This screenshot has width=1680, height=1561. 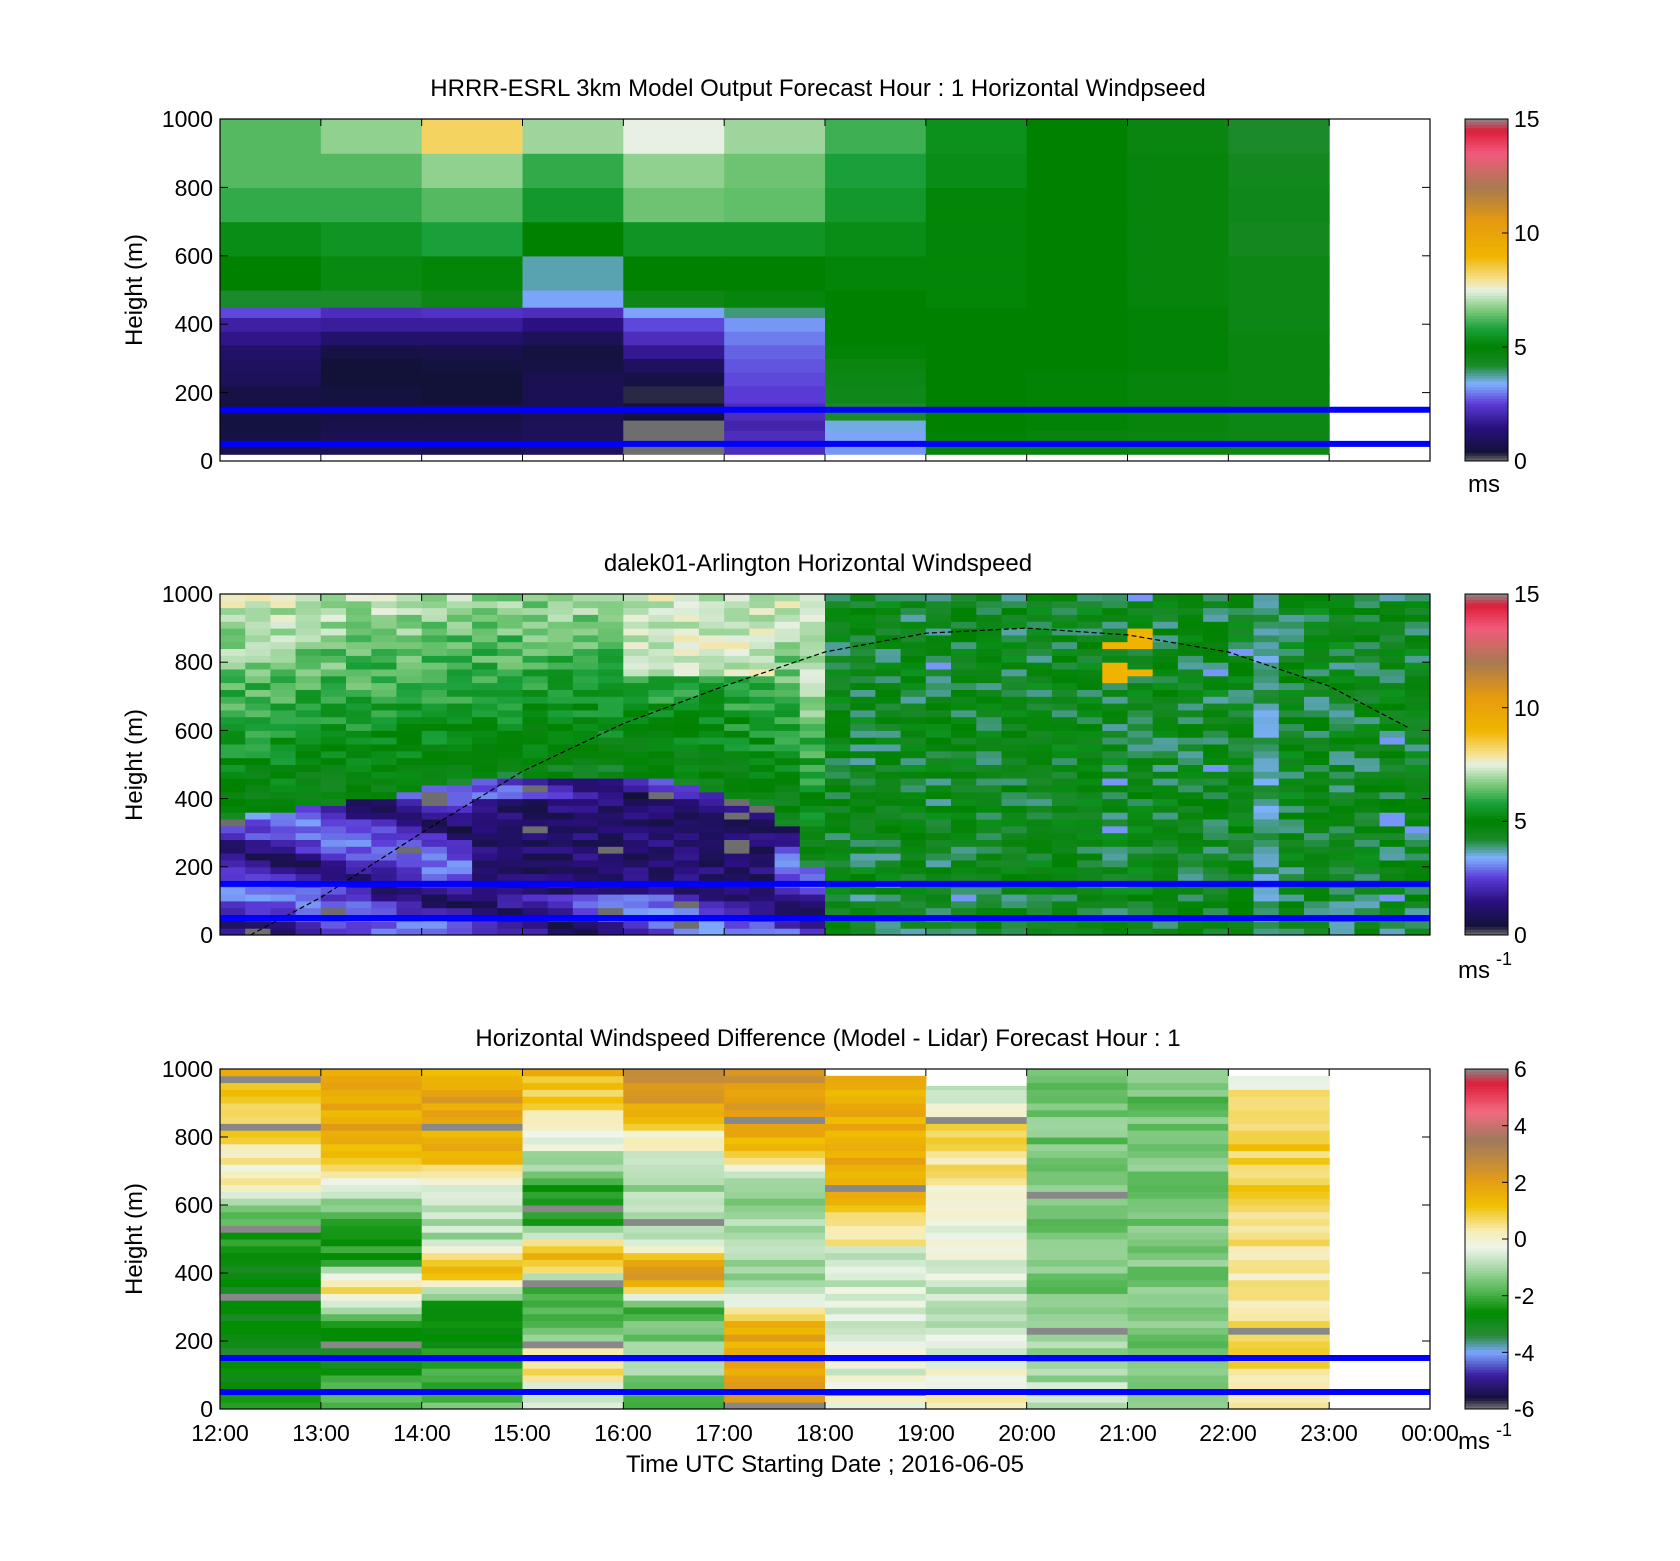 I want to click on diff-xtick-2300: 23:00, so click(x=1329, y=1433).